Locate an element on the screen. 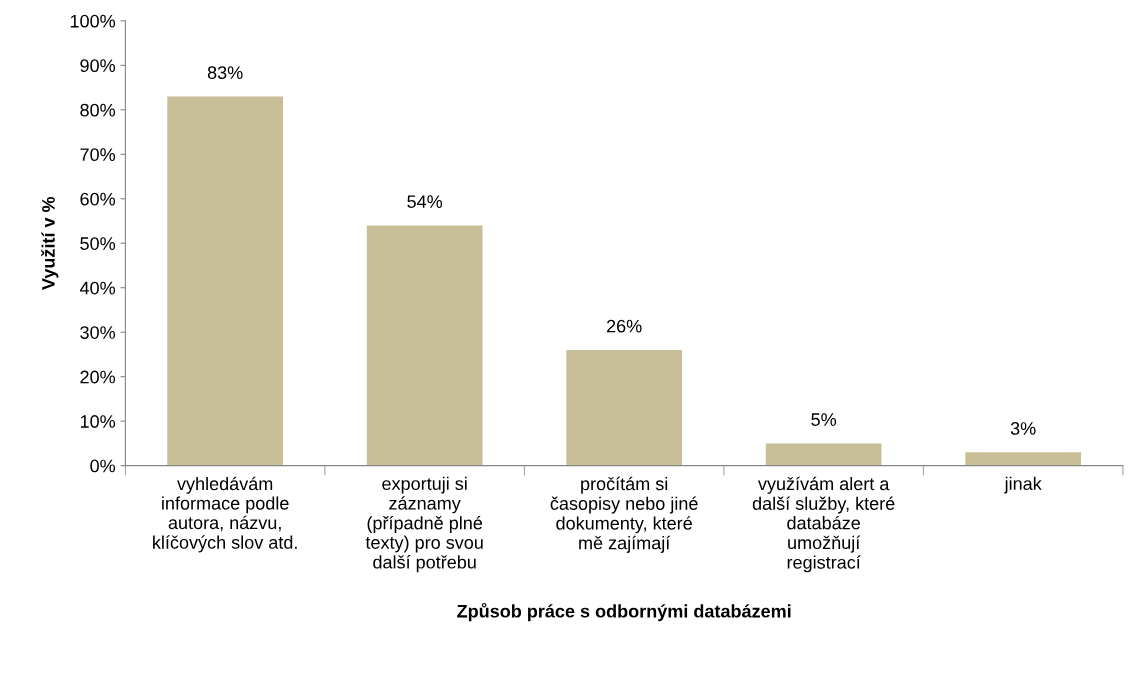 This screenshot has width=1140, height=695. data-label: 3% is located at coordinates (1023, 428).